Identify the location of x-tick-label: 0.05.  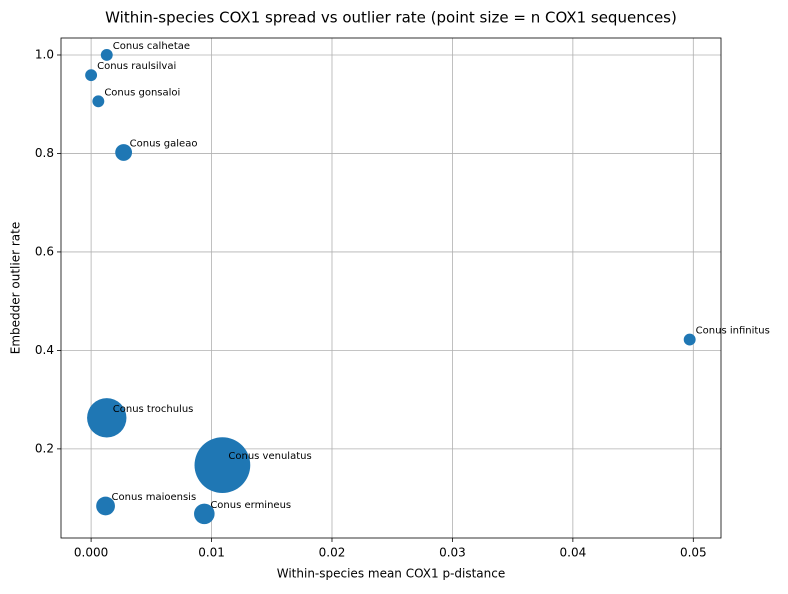
(693, 553).